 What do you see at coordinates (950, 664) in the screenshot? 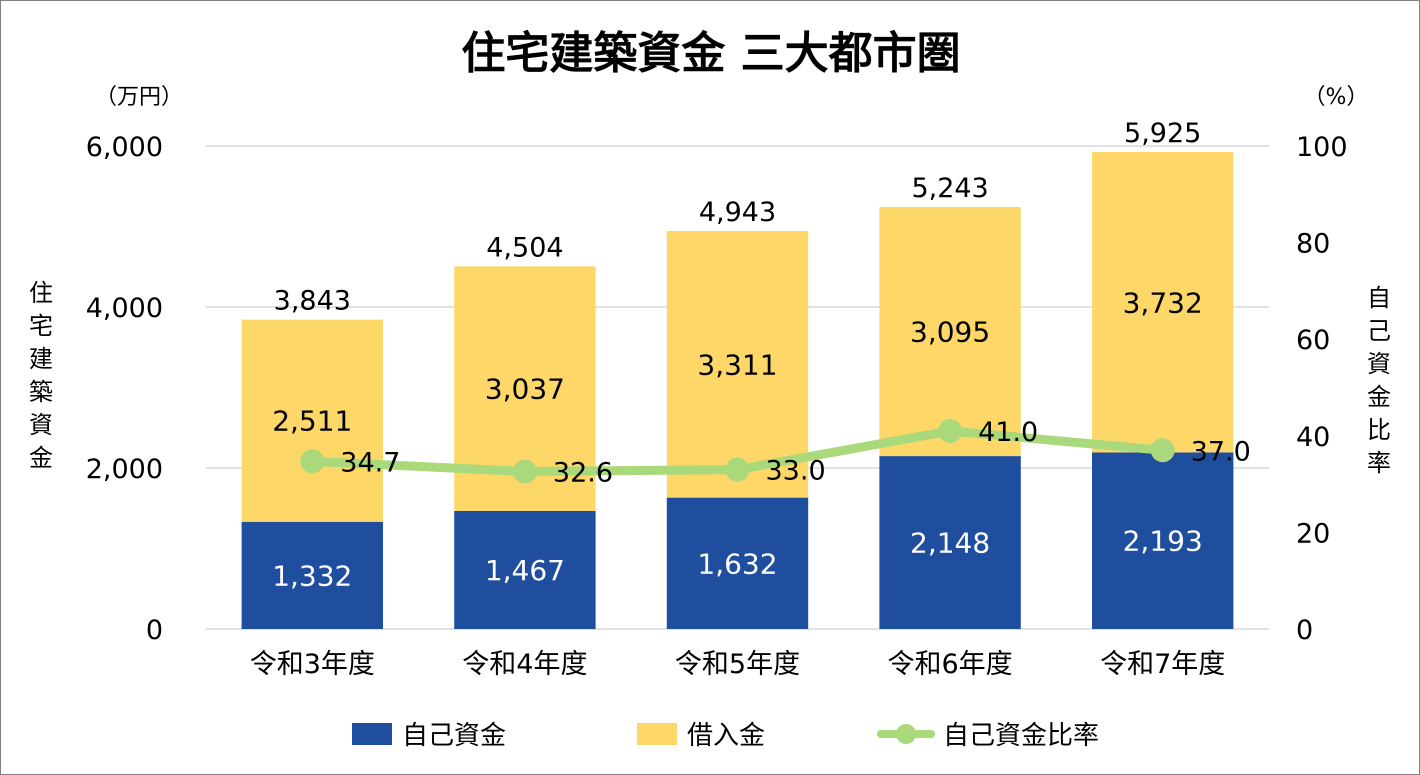
I see `x-category-label: 令和6年度` at bounding box center [950, 664].